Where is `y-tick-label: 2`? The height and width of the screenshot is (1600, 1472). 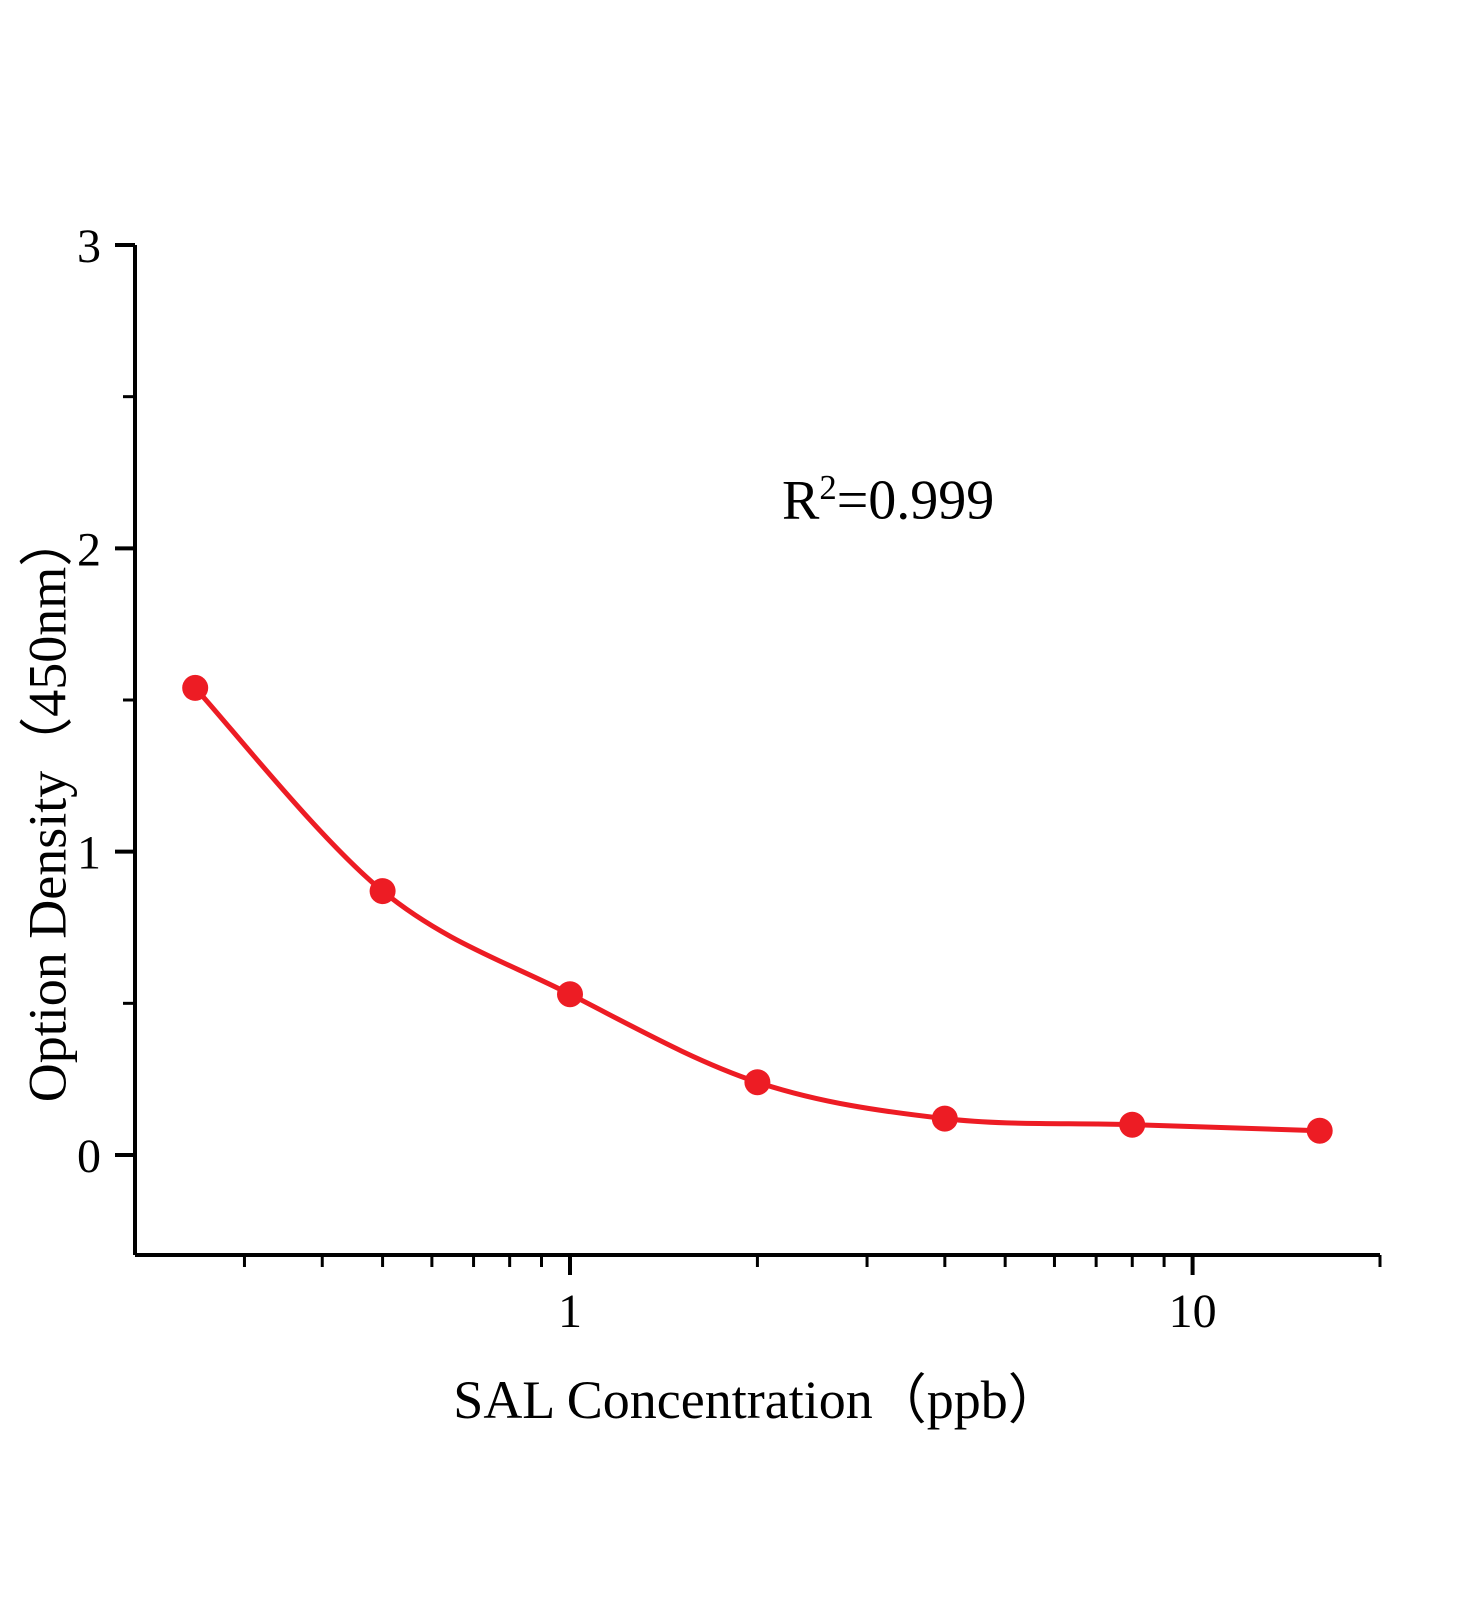
y-tick-label: 2 is located at coordinates (89, 549).